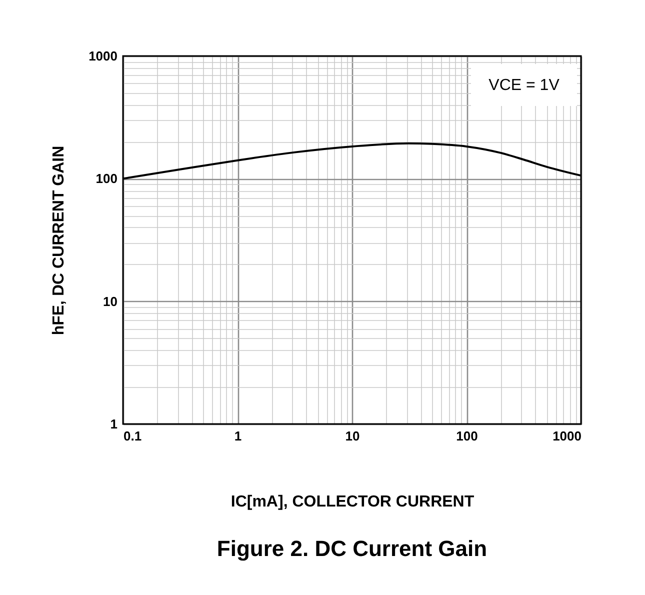 The image size is (645, 595). Describe the element at coordinates (238, 436) in the screenshot. I see `x-tick-label: 1` at that location.